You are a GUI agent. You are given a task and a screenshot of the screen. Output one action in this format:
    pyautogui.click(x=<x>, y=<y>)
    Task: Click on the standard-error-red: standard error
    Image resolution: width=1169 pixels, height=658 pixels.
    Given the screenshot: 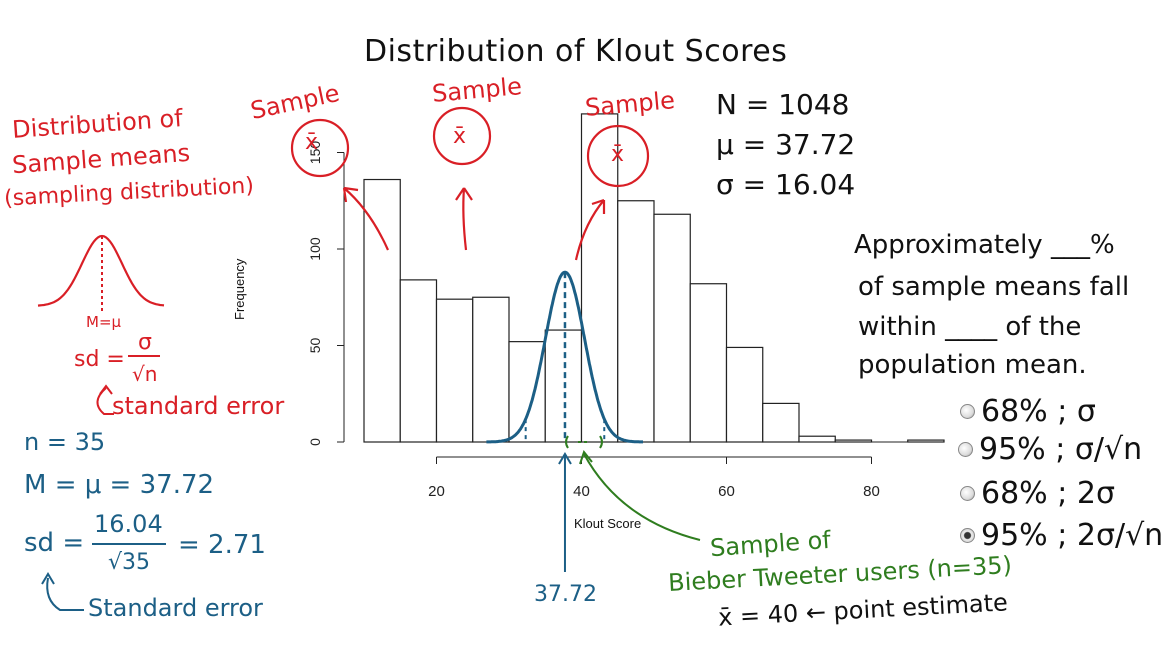 What is the action you would take?
    pyautogui.click(x=198, y=406)
    